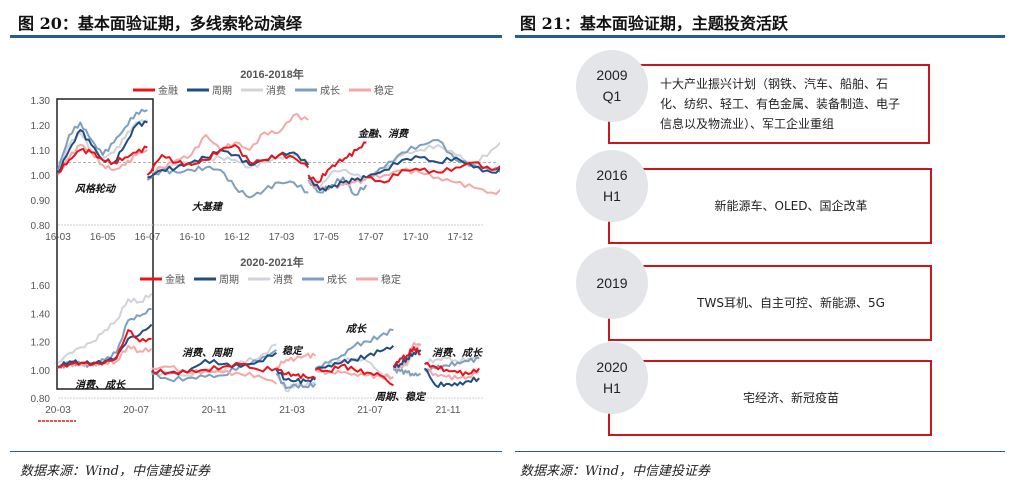  What do you see at coordinates (222, 91) in the screenshot?
I see `legend-label: 周期` at bounding box center [222, 91].